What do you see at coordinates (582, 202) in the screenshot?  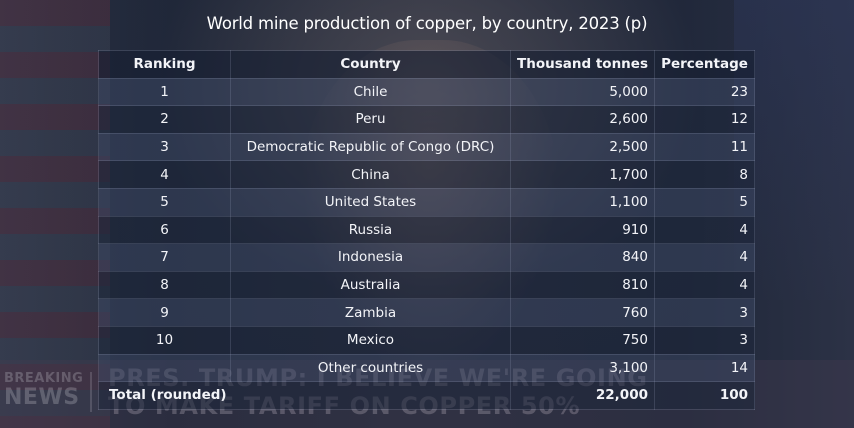 I see `cell-tonnes: 1,100` at bounding box center [582, 202].